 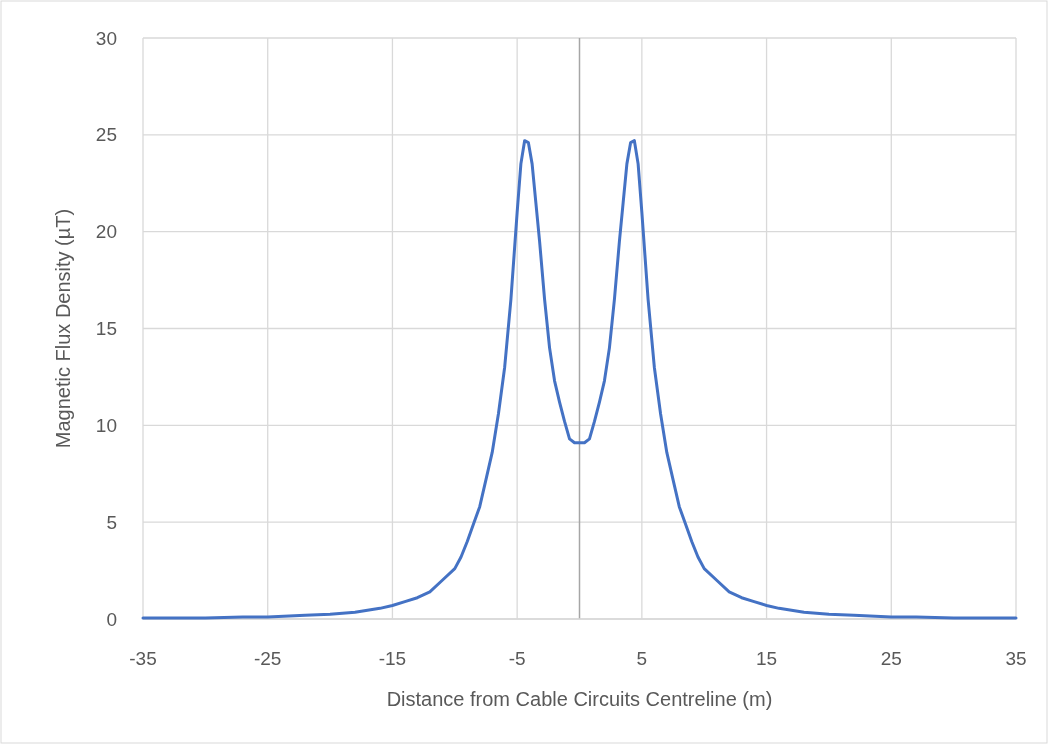 What do you see at coordinates (642, 658) in the screenshot?
I see `x-tick-label: 5` at bounding box center [642, 658].